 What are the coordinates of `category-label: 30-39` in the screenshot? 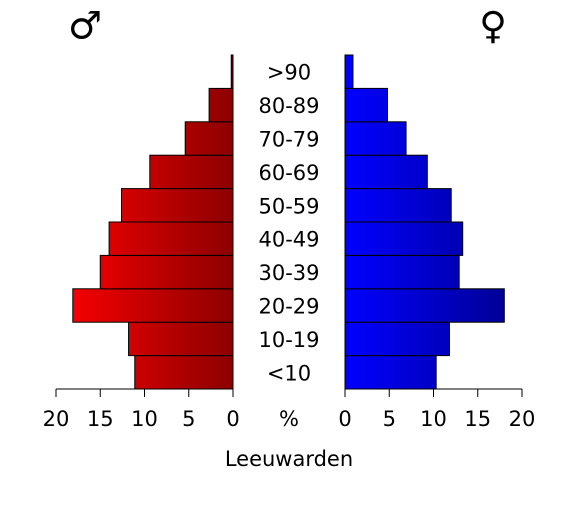 It's located at (288, 273).